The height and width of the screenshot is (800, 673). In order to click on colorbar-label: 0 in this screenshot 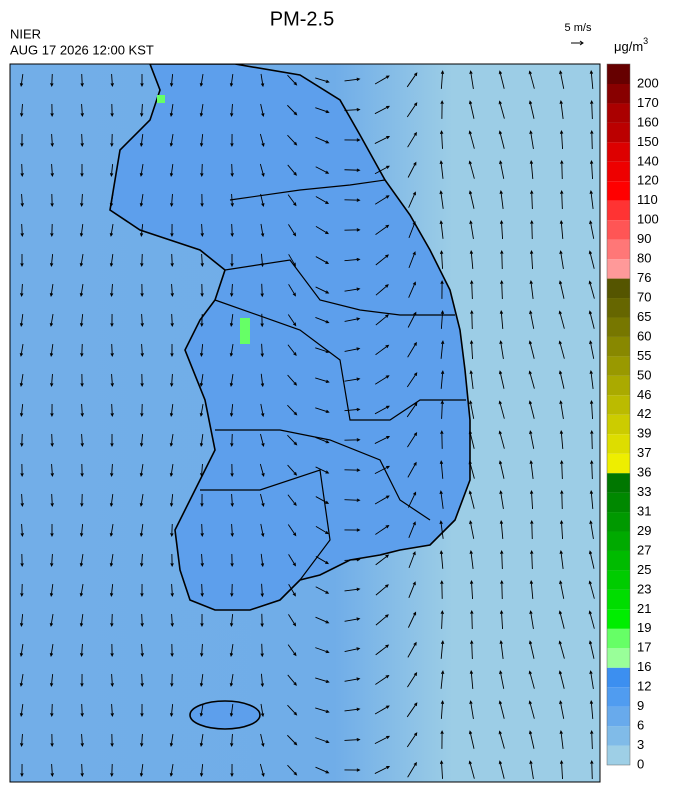, I will do `click(640, 763)`.